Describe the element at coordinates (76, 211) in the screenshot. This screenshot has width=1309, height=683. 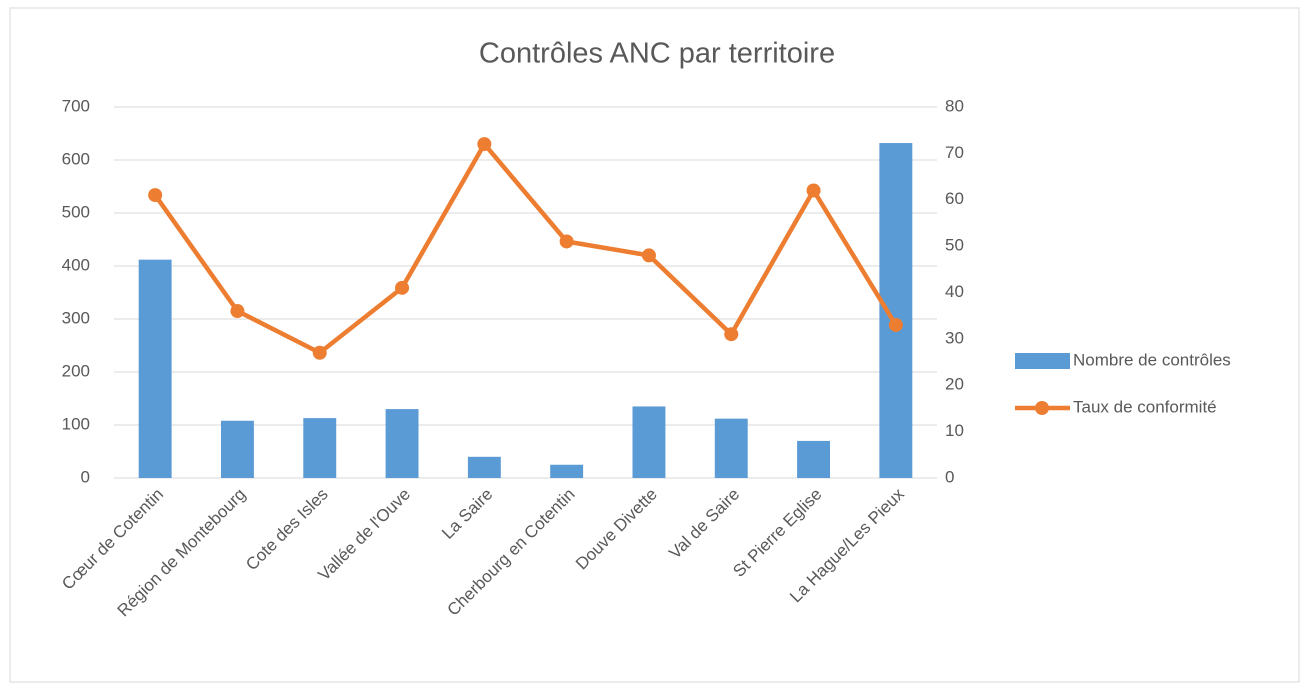
I see `y-tick-label: 500` at that location.